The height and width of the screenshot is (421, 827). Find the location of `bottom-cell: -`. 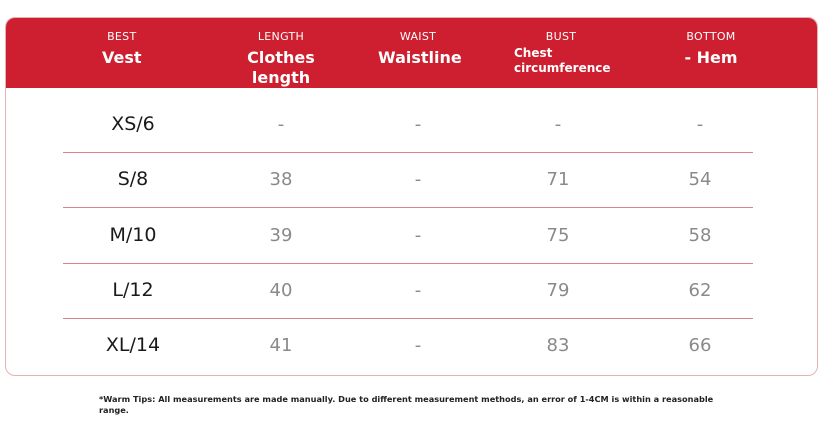

bottom-cell: - is located at coordinates (700, 124).